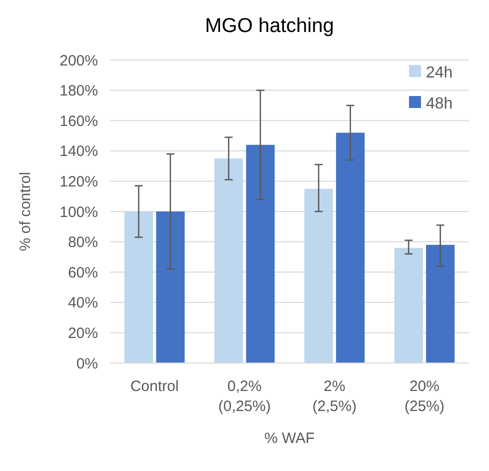 This screenshot has width=489, height=471. What do you see at coordinates (79, 121) in the screenshot?
I see `y-tick-label: 160%` at bounding box center [79, 121].